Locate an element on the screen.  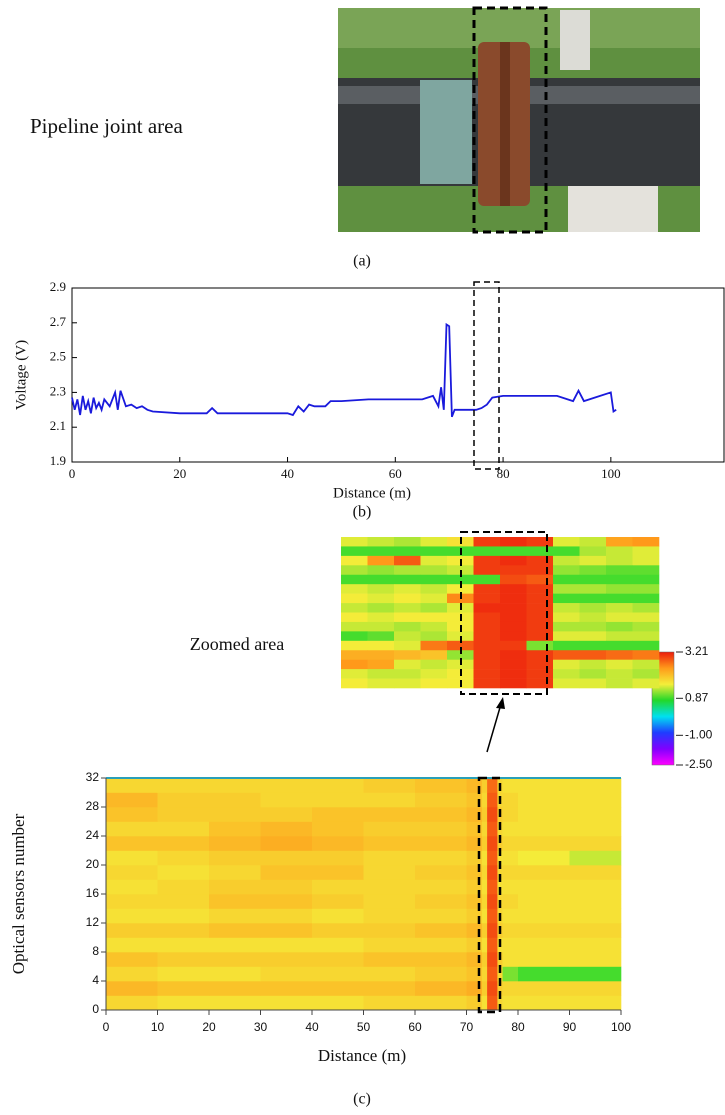
zoom-title: Zoomed area is located at coordinates (237, 644).